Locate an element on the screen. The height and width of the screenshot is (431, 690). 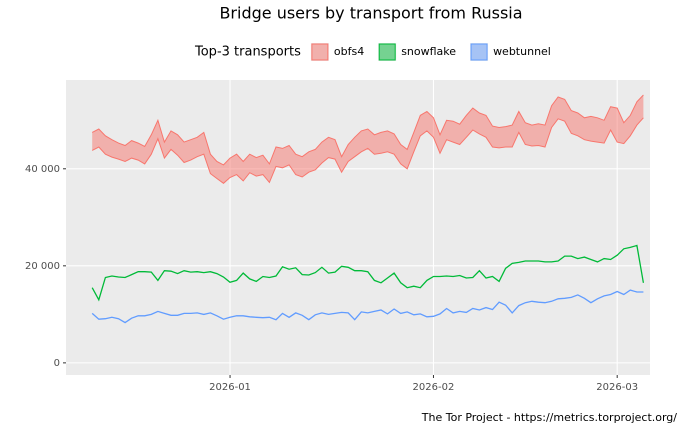
legend-label: webtunnel is located at coordinates (522, 51).